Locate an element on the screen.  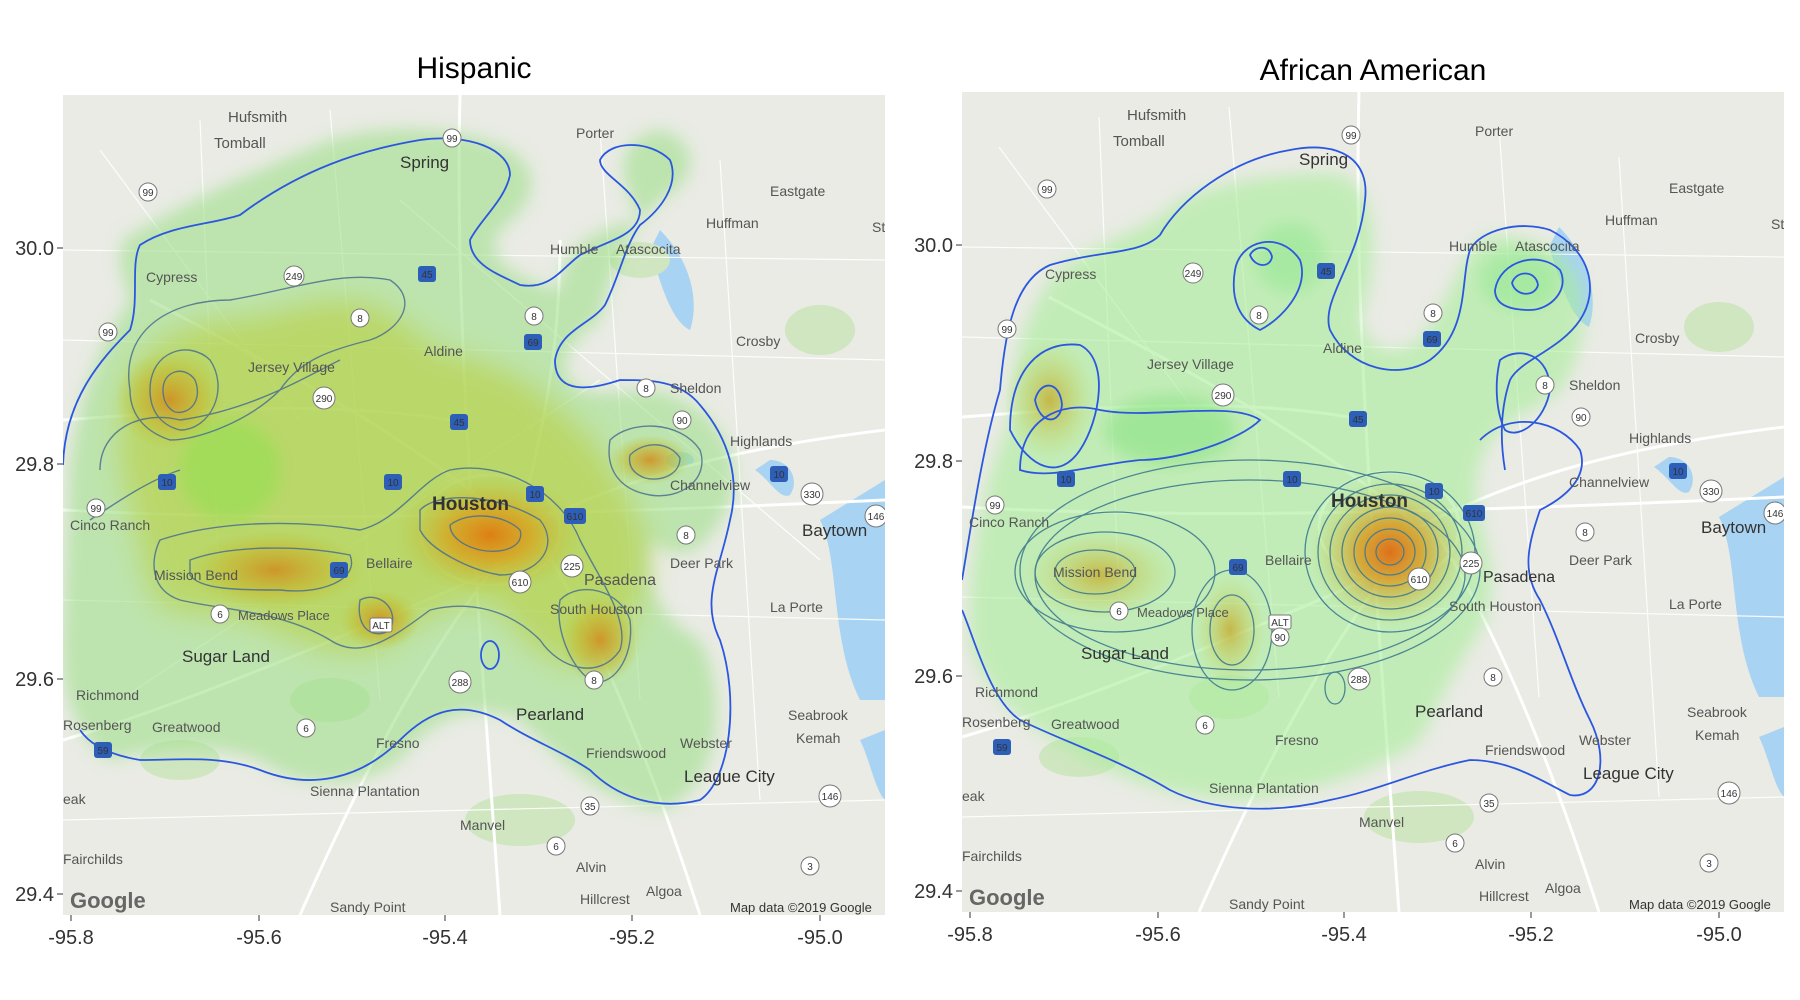
place-label: Tomball is located at coordinates (240, 143).